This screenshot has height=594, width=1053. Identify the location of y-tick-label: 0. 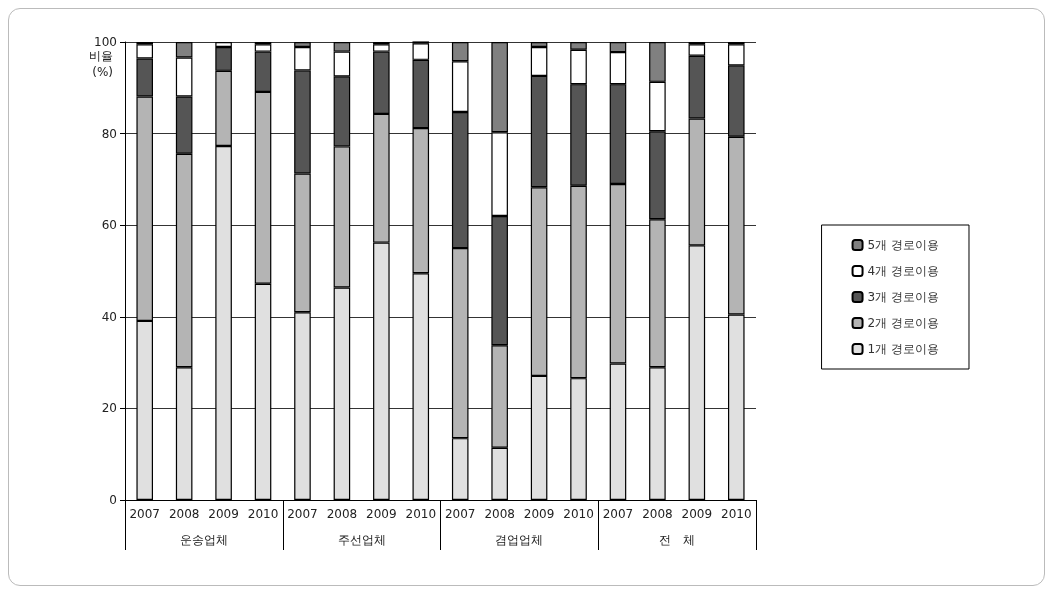
(113, 500).